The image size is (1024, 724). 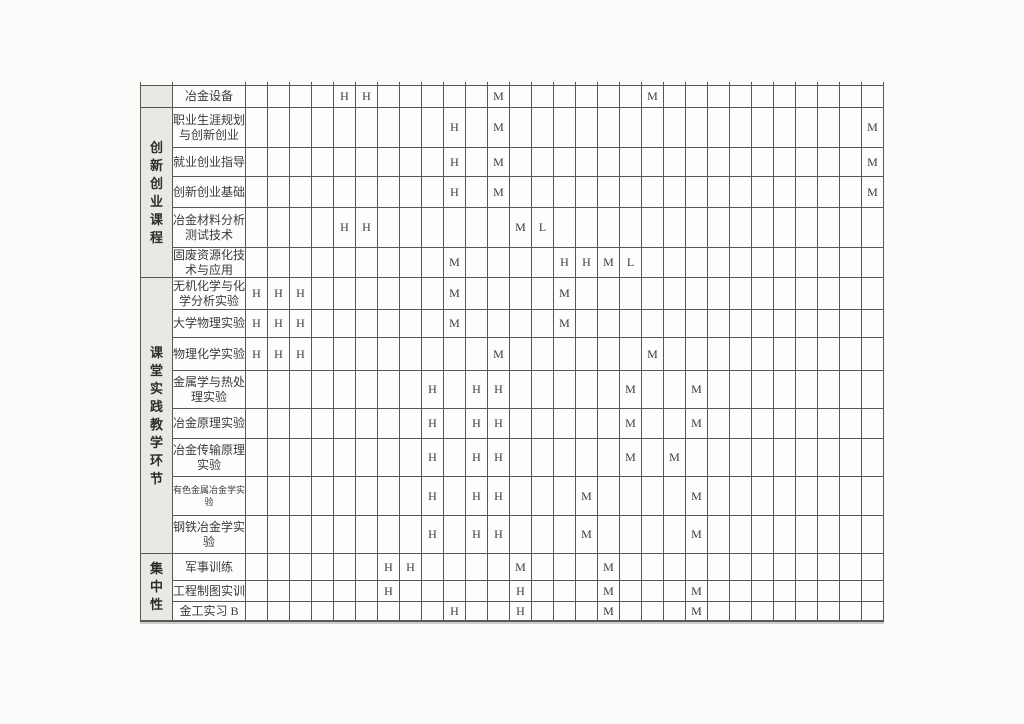 What do you see at coordinates (209, 255) in the screenshot?
I see `course-name: 固废资源化技` at bounding box center [209, 255].